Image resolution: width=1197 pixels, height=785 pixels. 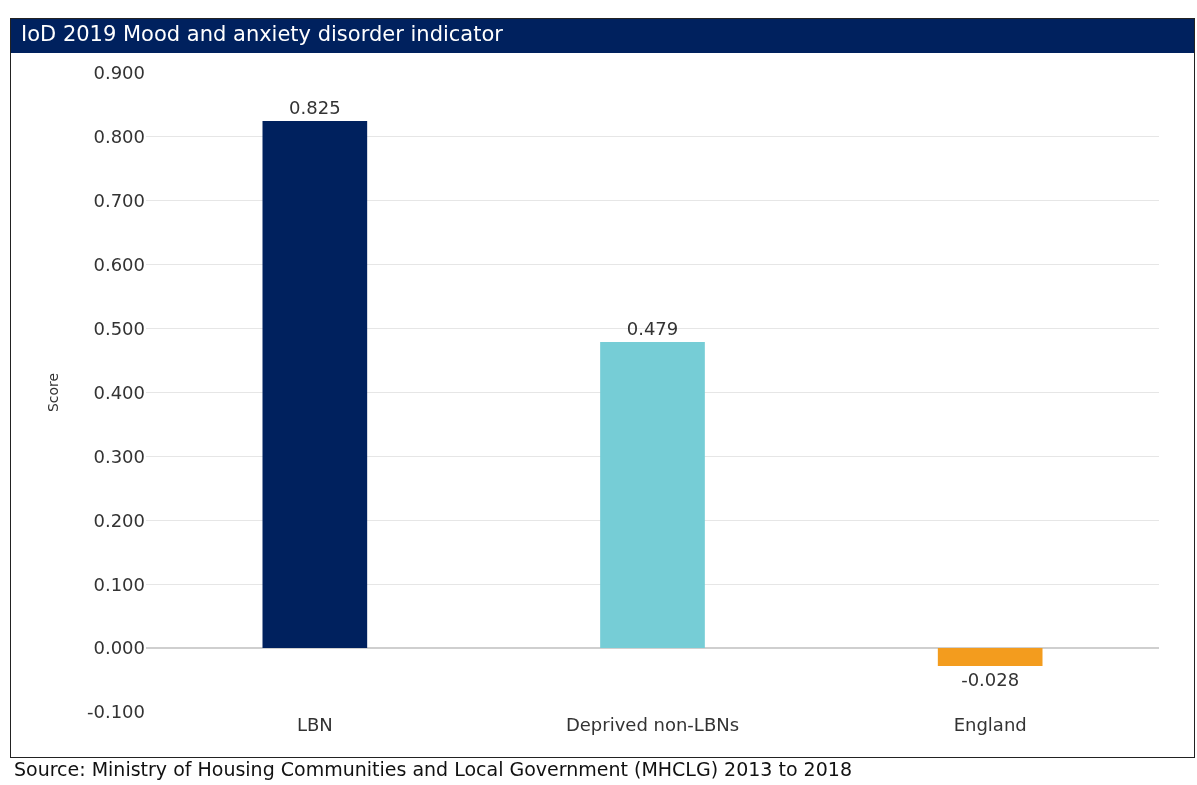 I want to click on y-tick-label: 0.600, so click(x=119, y=264).